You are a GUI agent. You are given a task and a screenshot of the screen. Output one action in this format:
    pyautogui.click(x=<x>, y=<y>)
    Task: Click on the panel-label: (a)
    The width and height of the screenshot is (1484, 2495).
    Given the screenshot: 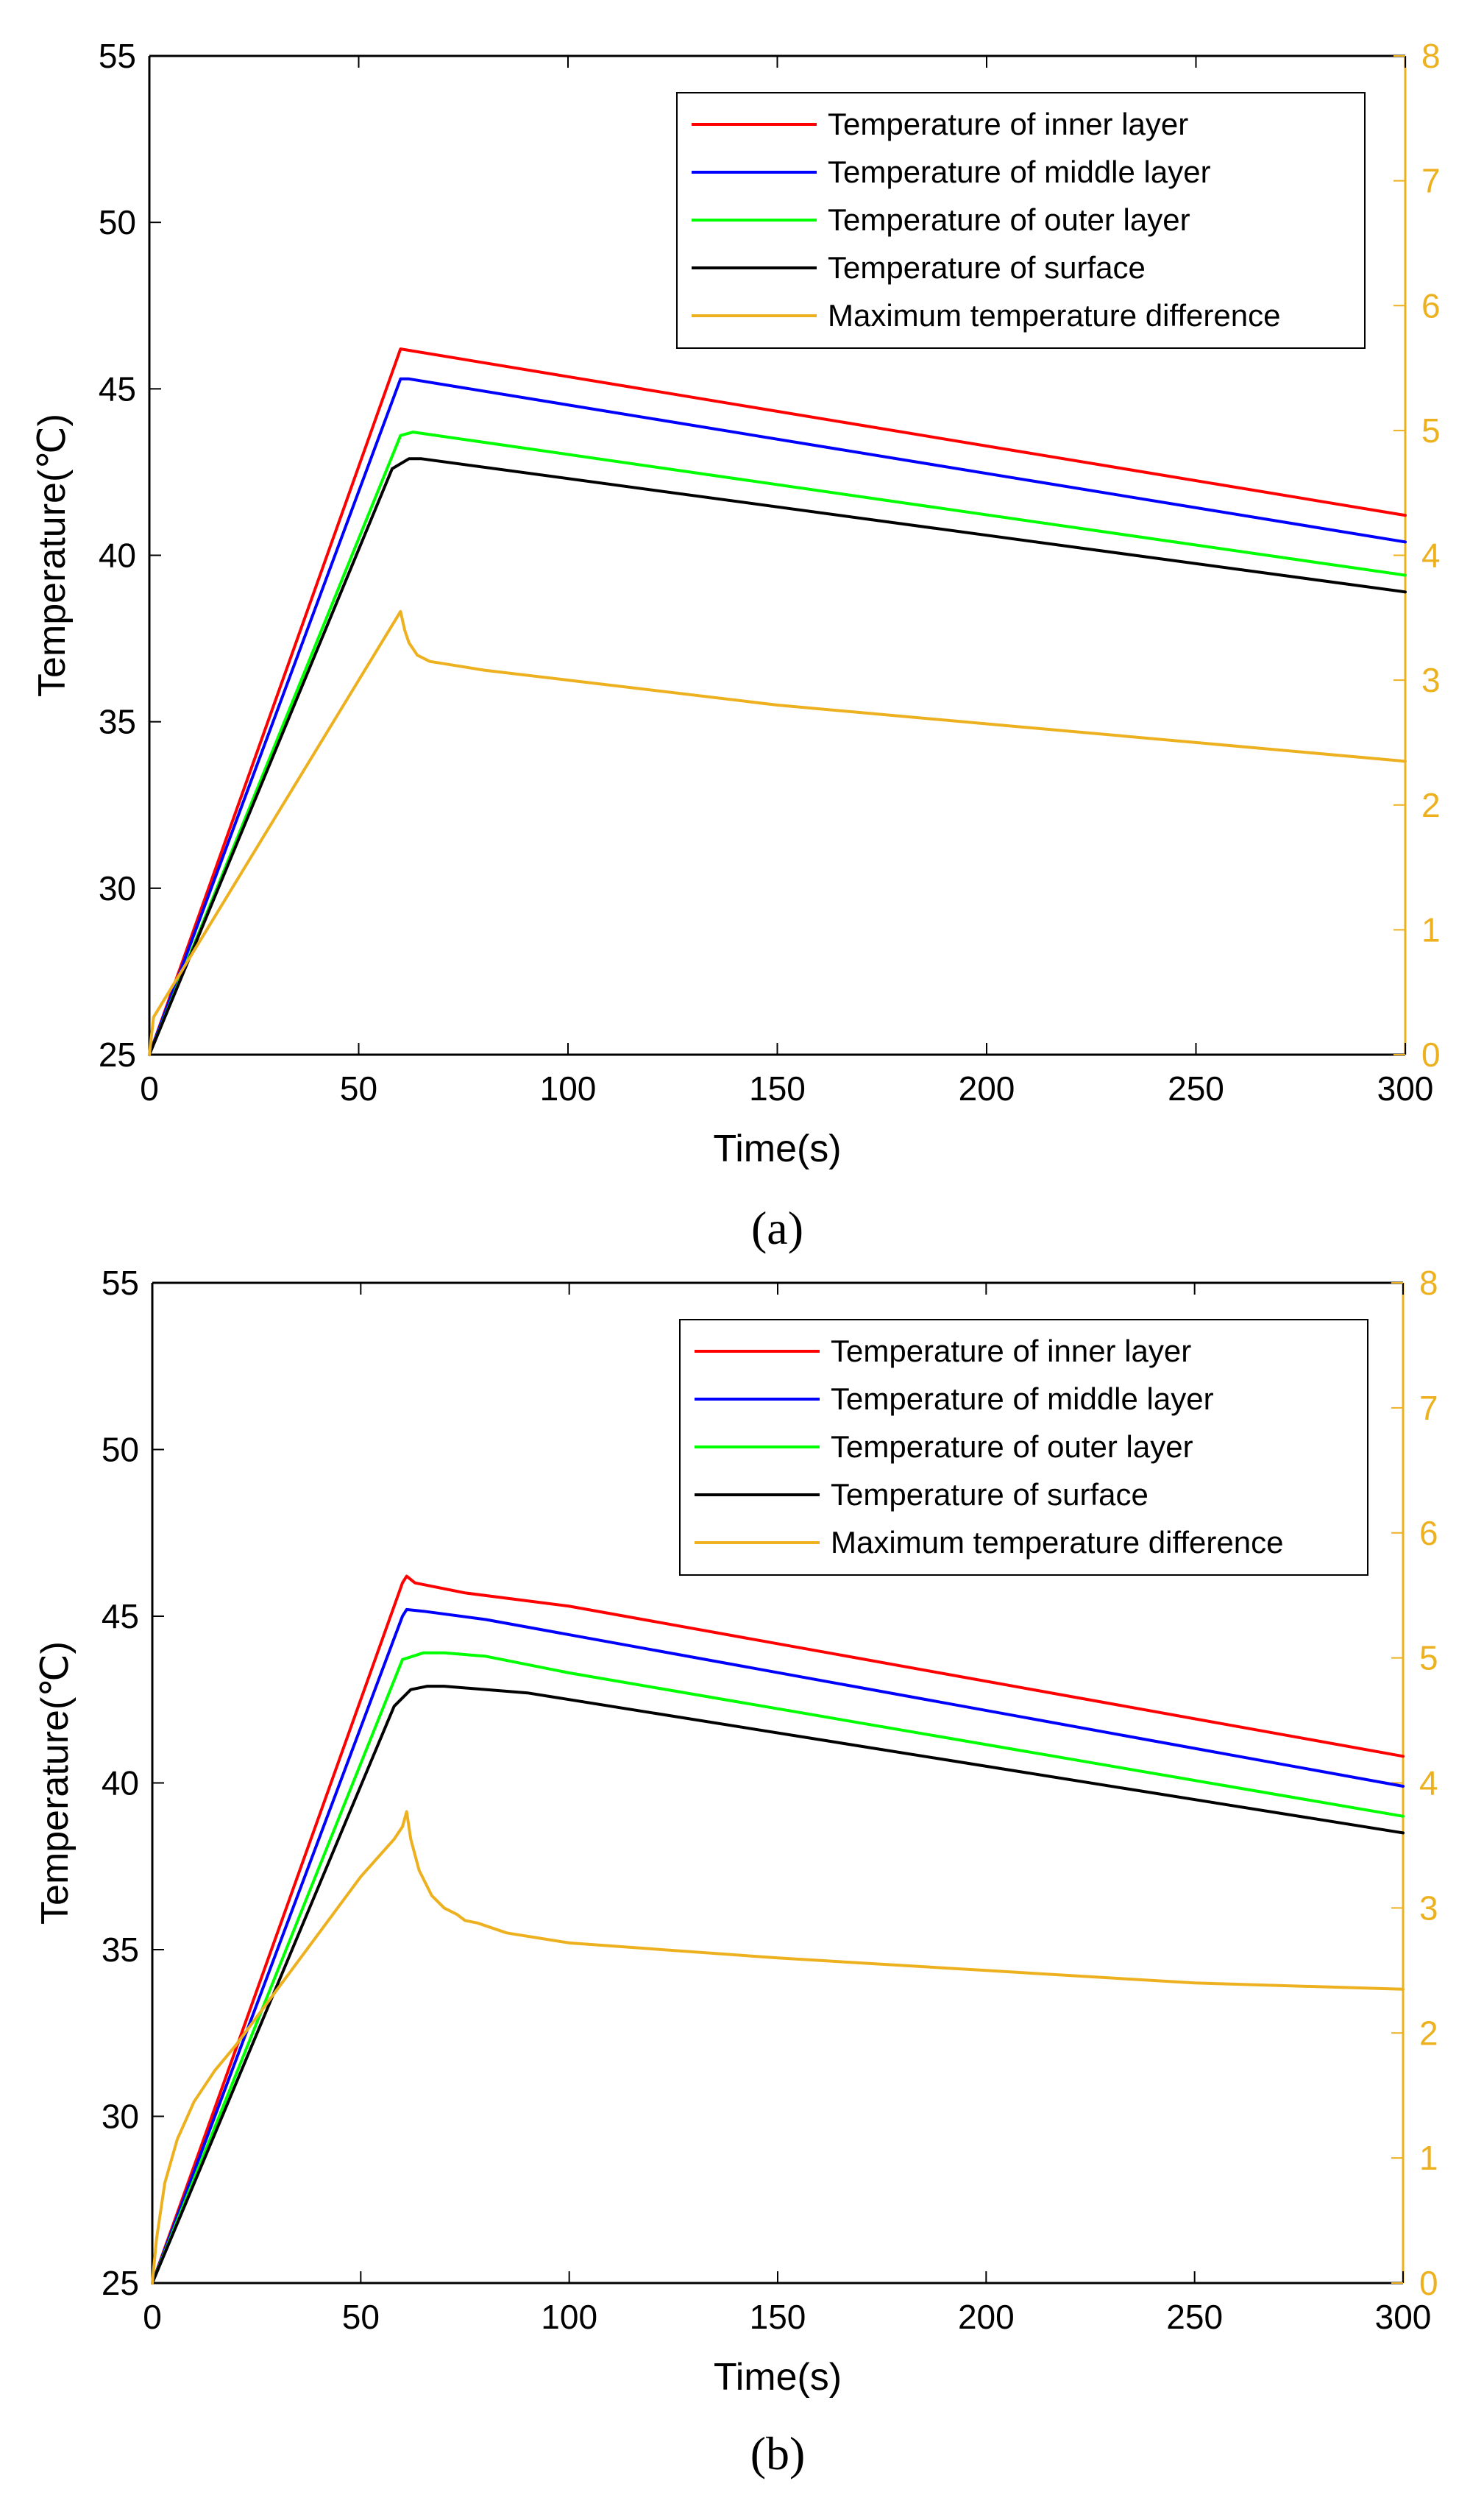 What is the action you would take?
    pyautogui.click(x=777, y=1228)
    